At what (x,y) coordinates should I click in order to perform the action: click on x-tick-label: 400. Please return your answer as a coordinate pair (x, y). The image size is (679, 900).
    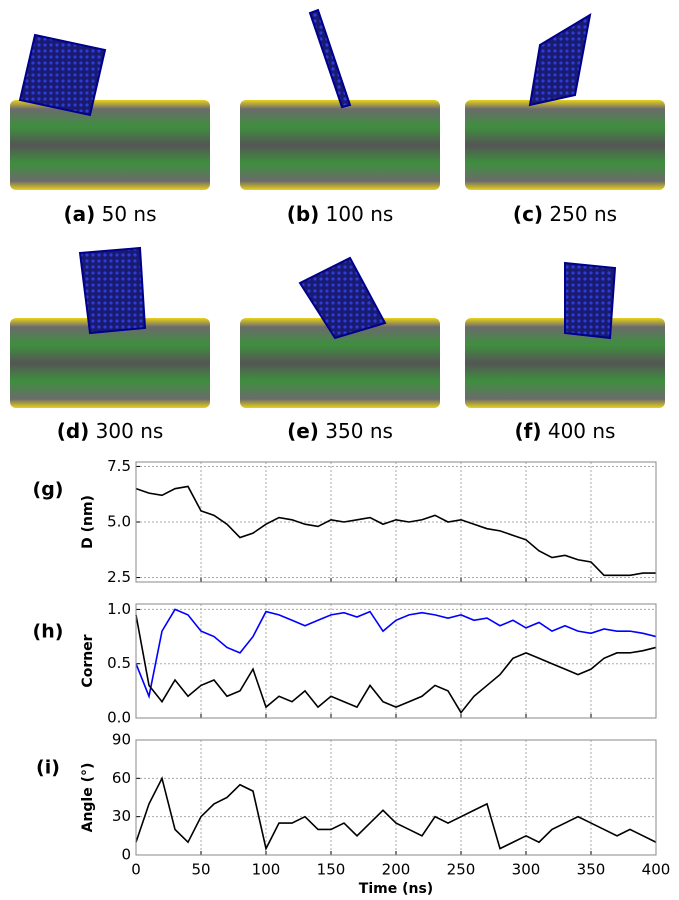
    Looking at the image, I should click on (656, 870).